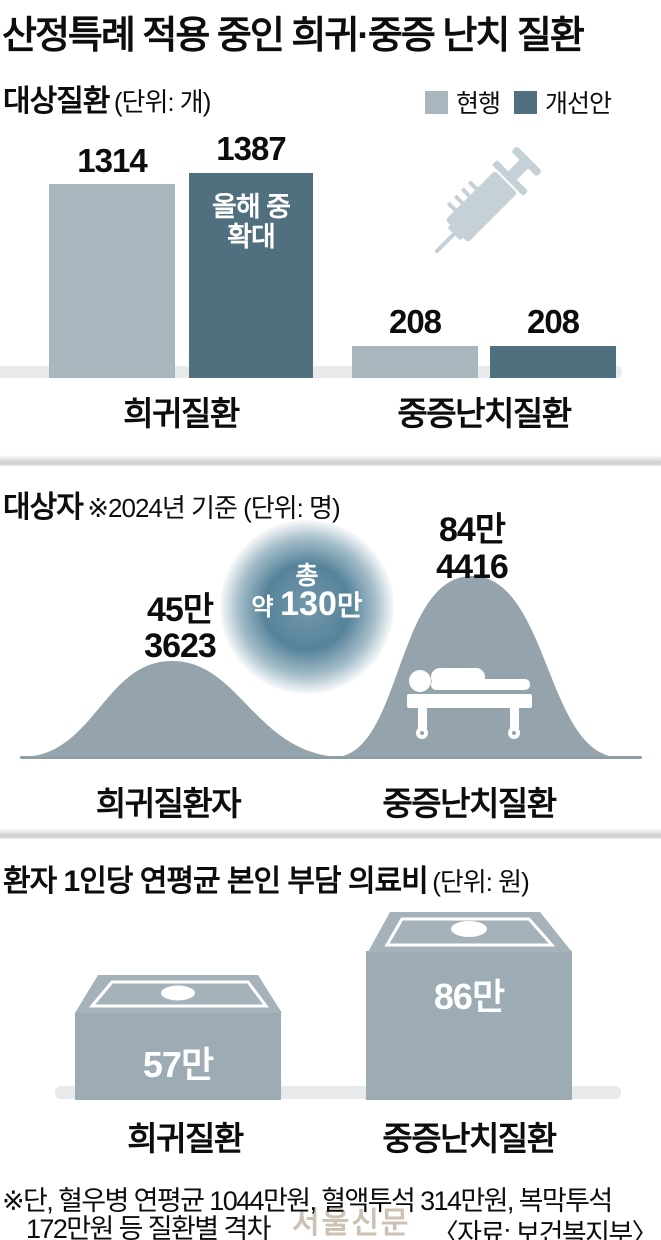 The image size is (661, 1240). I want to click on money-box-rare, so click(178, 1037).